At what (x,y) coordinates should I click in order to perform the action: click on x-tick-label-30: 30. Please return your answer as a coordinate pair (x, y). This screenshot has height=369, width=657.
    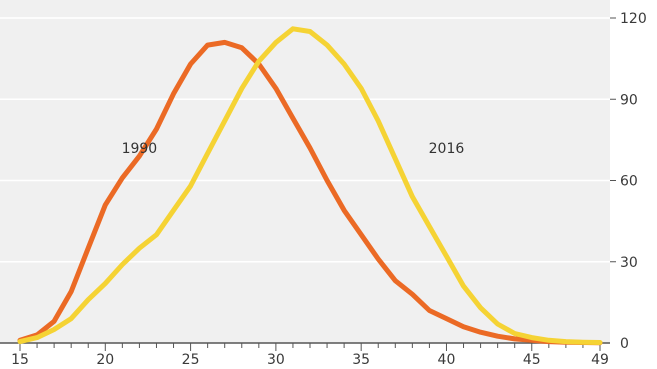
    Looking at the image, I should click on (276, 360).